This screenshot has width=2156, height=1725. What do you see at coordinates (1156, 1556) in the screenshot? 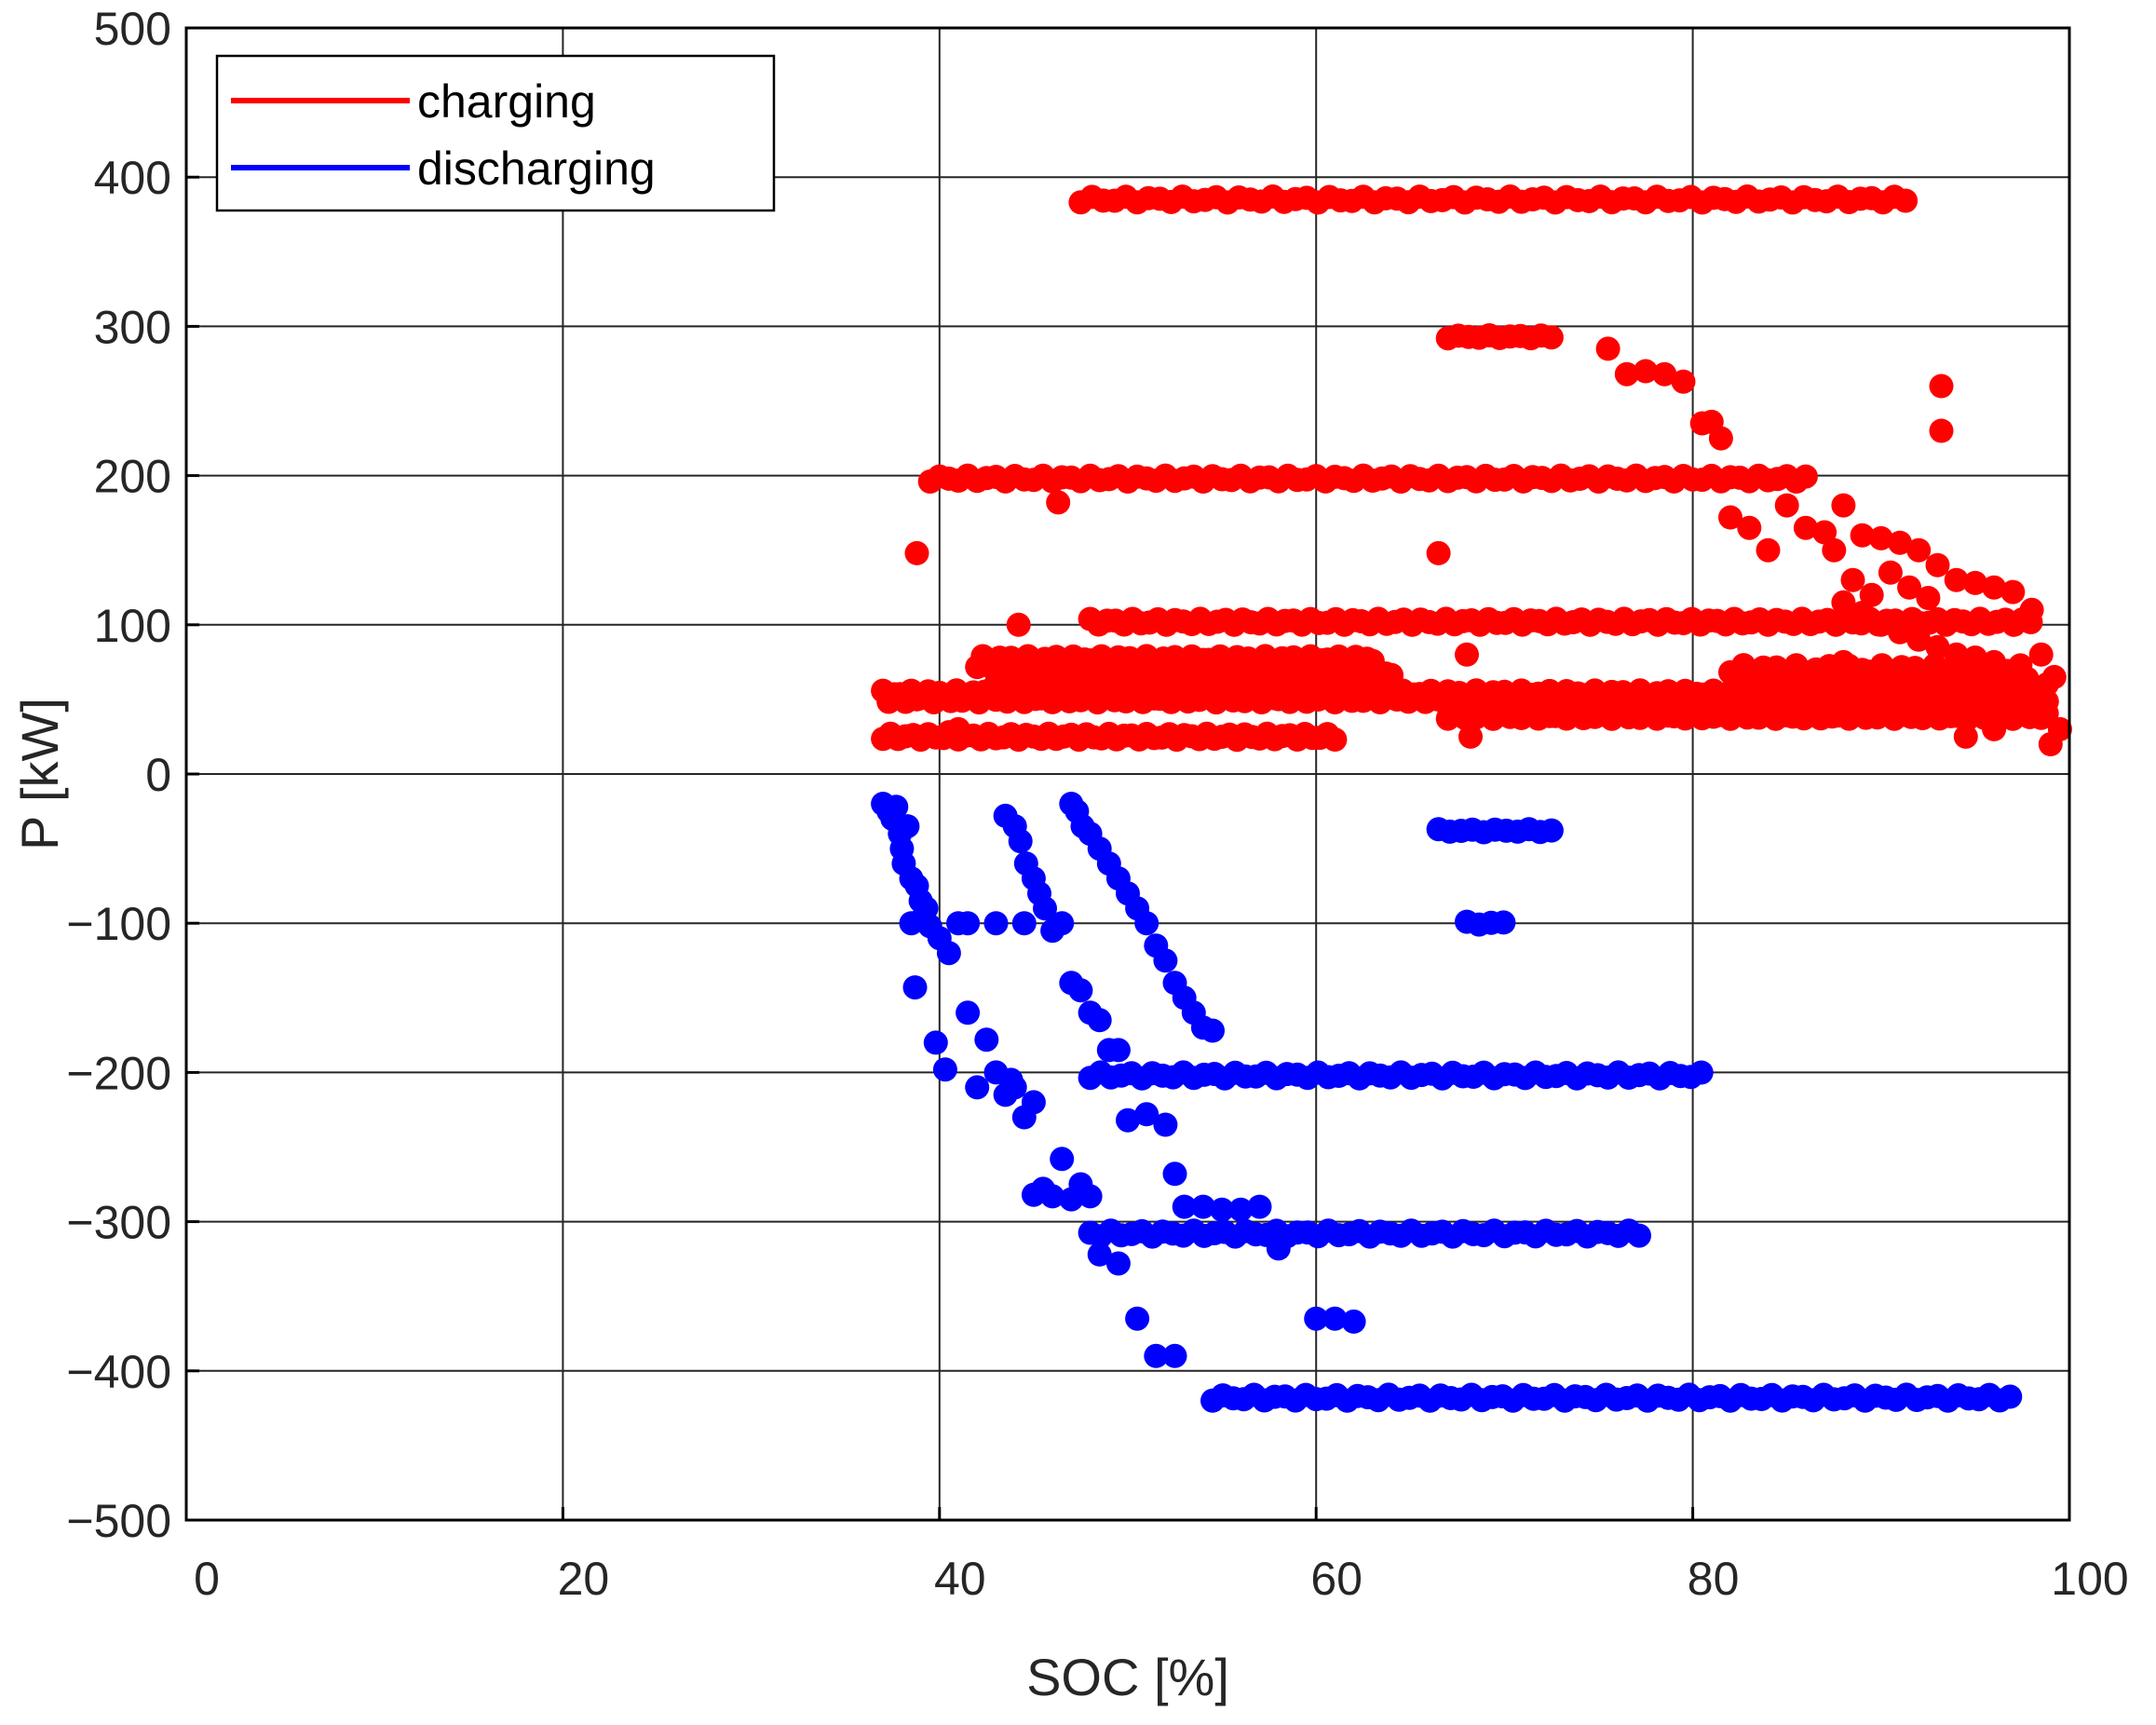
I see `x-axis-ticks: 0 20 40 60 80 100` at bounding box center [1156, 1556].